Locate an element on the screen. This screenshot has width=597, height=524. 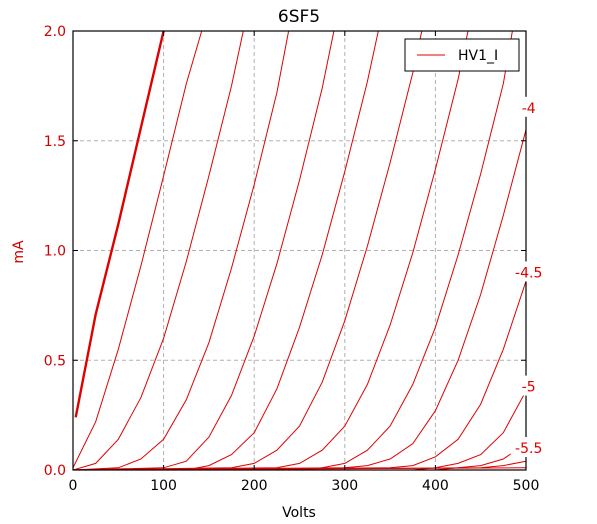
y-tick-label-4: 2.0 is located at coordinates (55, 32).